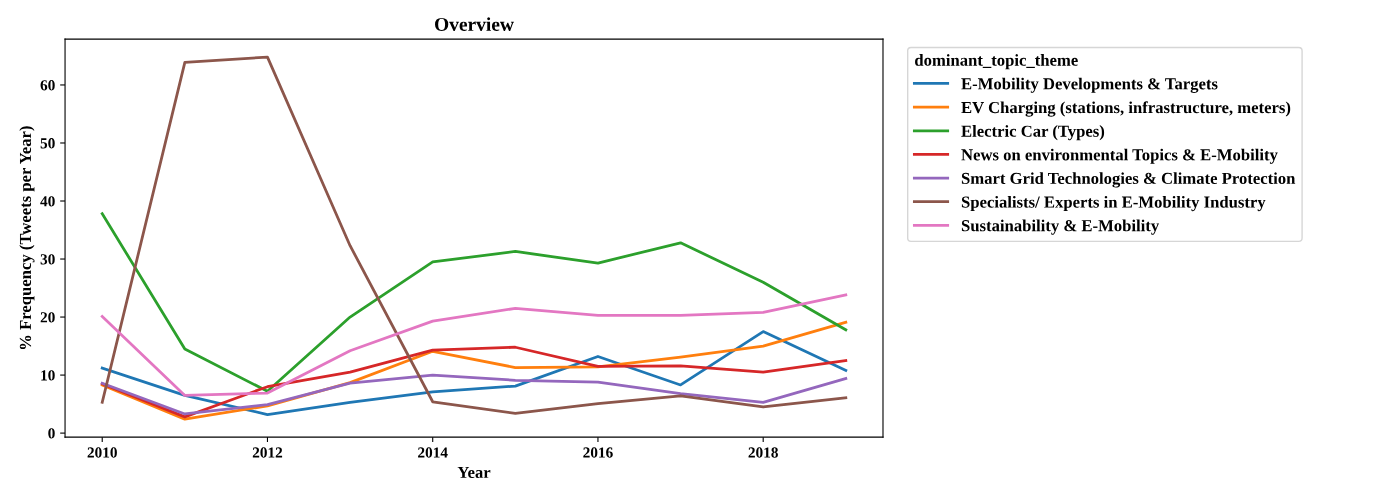 The width and height of the screenshot is (1384, 489). I want to click on x-tick-label: 2016, so click(598, 452).